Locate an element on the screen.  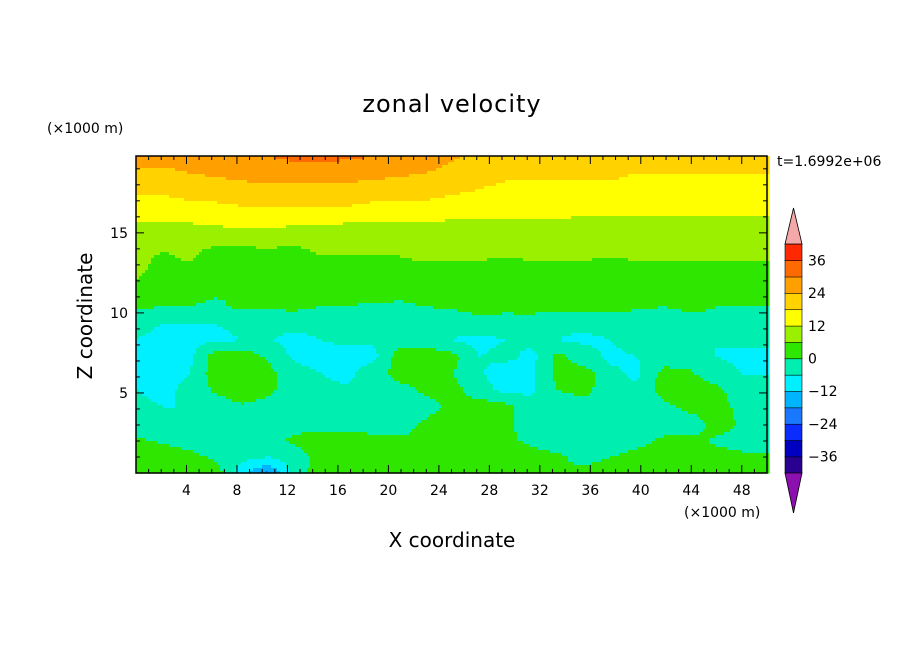
x-tick-label: 36 is located at coordinates (590, 491).